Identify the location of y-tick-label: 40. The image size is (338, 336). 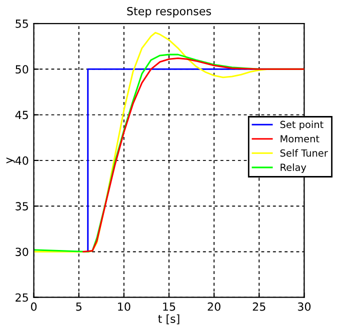
(21, 160).